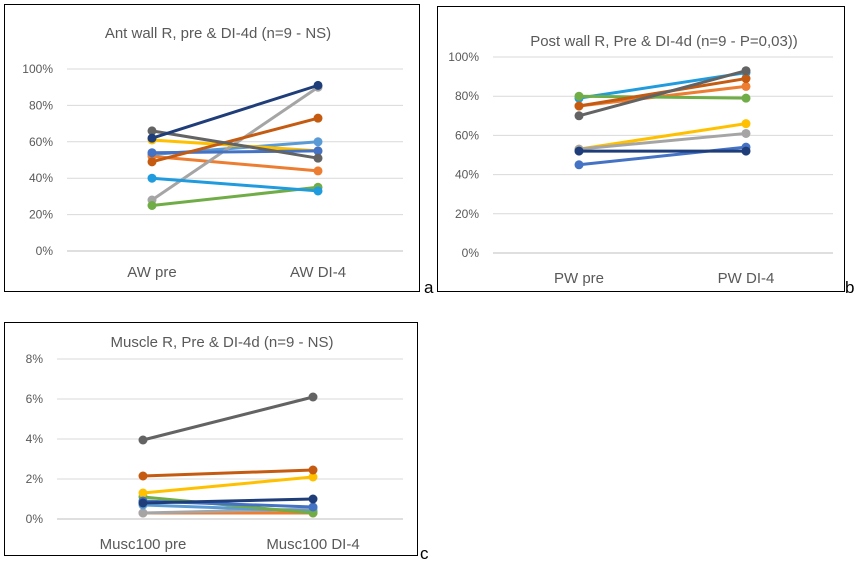  What do you see at coordinates (35, 439) in the screenshot?
I see `y-tick-label: 4%` at bounding box center [35, 439].